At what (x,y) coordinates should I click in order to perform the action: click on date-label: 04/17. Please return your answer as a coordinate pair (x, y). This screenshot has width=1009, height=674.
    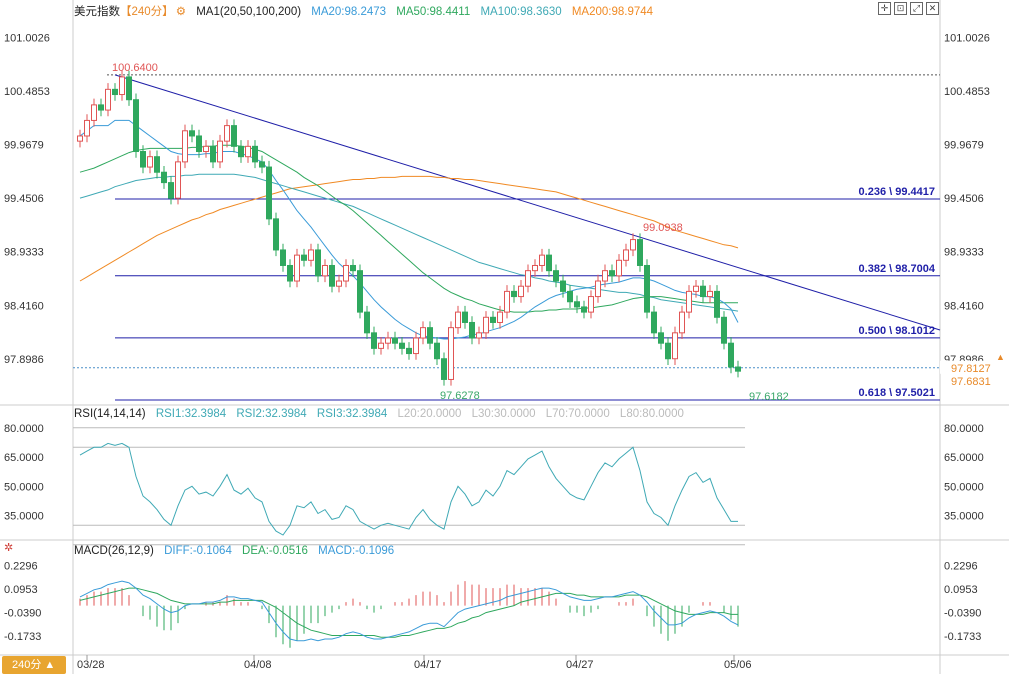
    Looking at the image, I should click on (428, 665).